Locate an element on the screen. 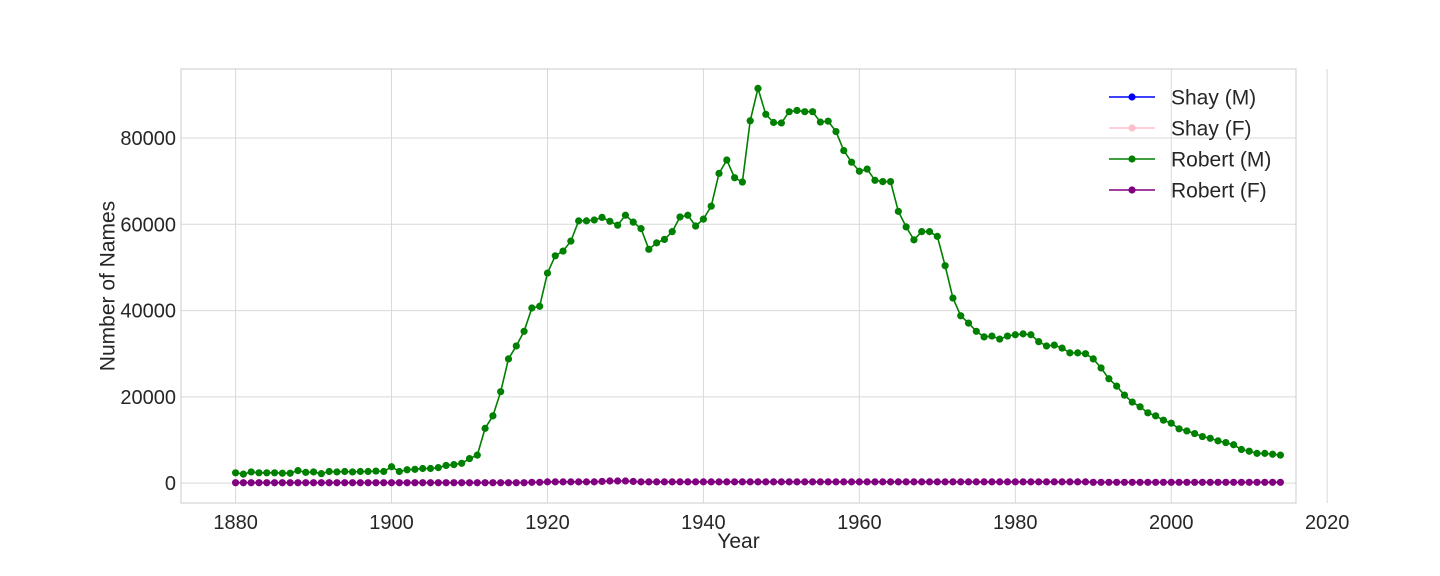 This screenshot has height=576, width=1440. y-axis-ticks: 0 20000 40000 60000 80000 is located at coordinates (148, 311).